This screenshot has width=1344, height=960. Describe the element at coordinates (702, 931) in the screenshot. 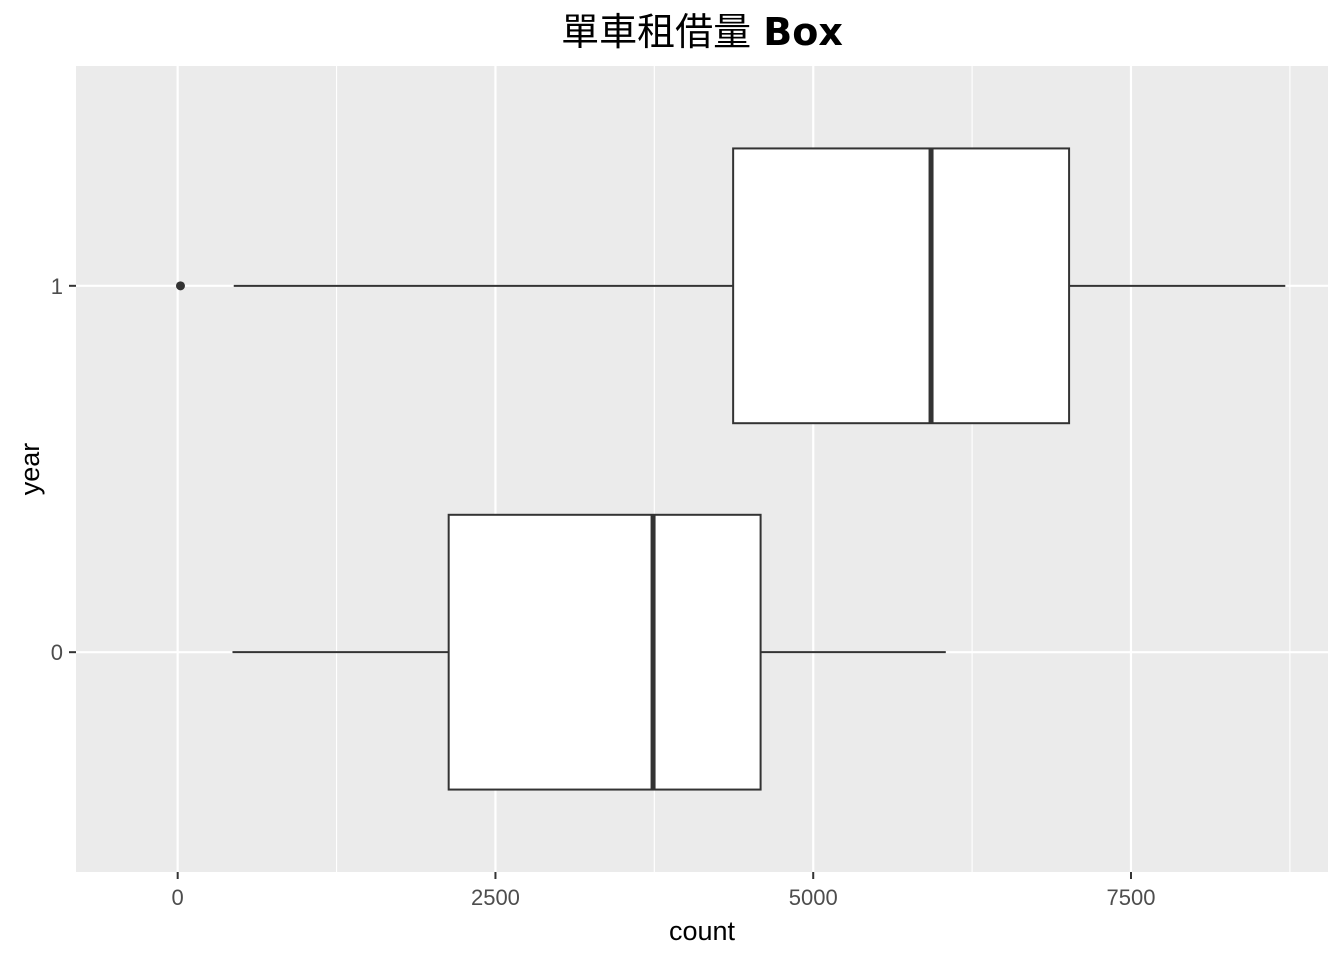

I see `x-axis-title: count` at that location.